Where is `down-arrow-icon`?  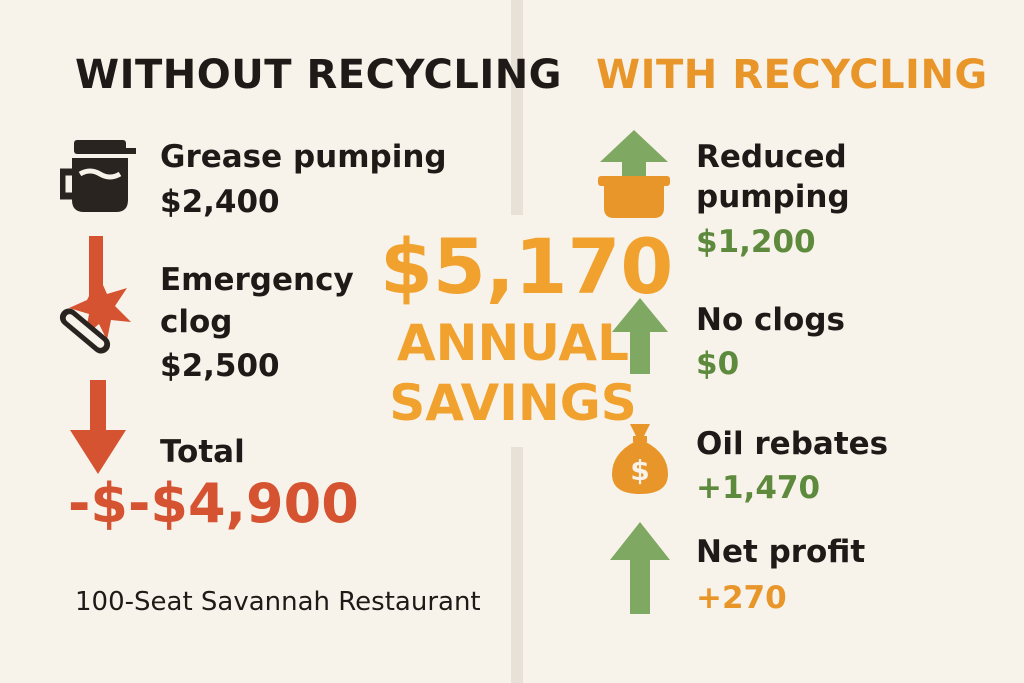 down-arrow-icon is located at coordinates (98, 427).